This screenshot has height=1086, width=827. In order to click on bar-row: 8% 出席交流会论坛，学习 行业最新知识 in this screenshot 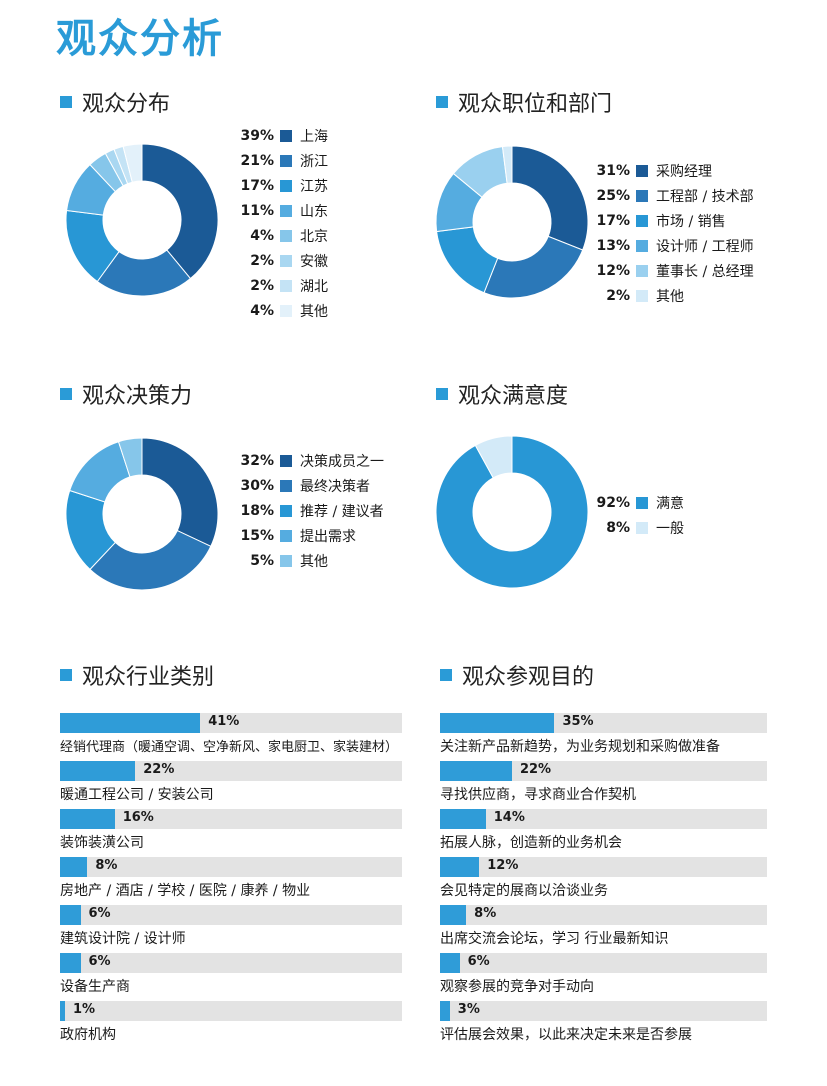, I will do `click(603, 927)`.